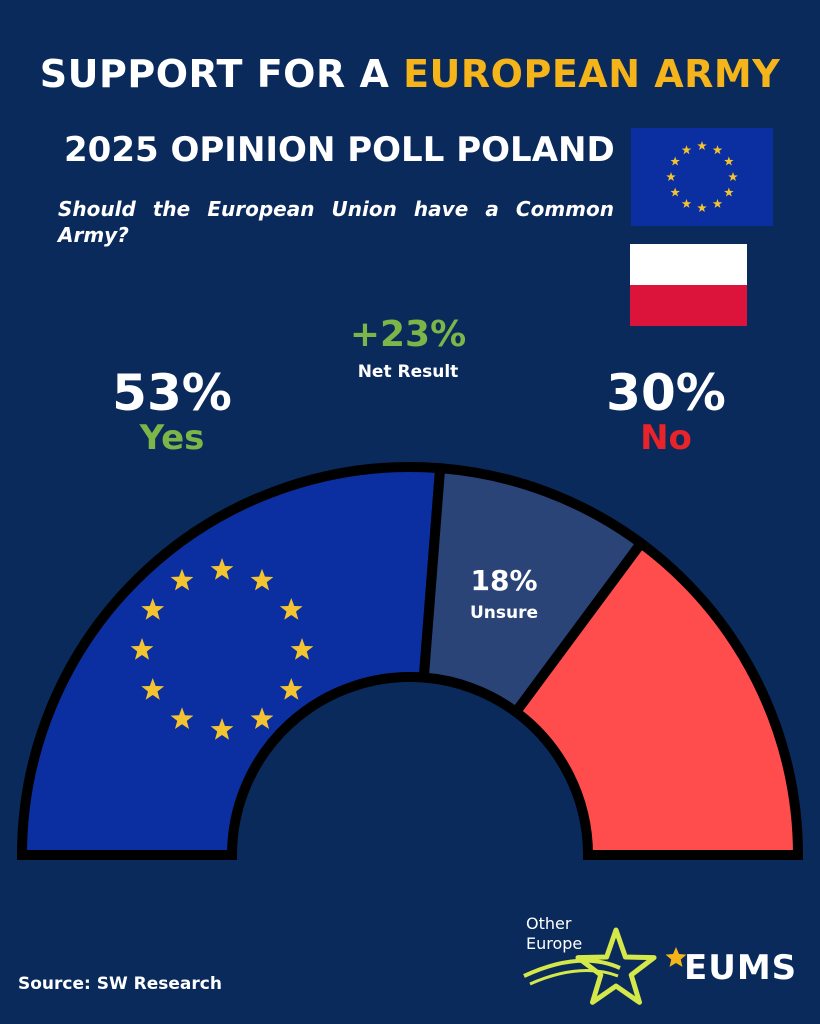 The width and height of the screenshot is (820, 1024). What do you see at coordinates (666, 393) in the screenshot?
I see `no-percent: 30%` at bounding box center [666, 393].